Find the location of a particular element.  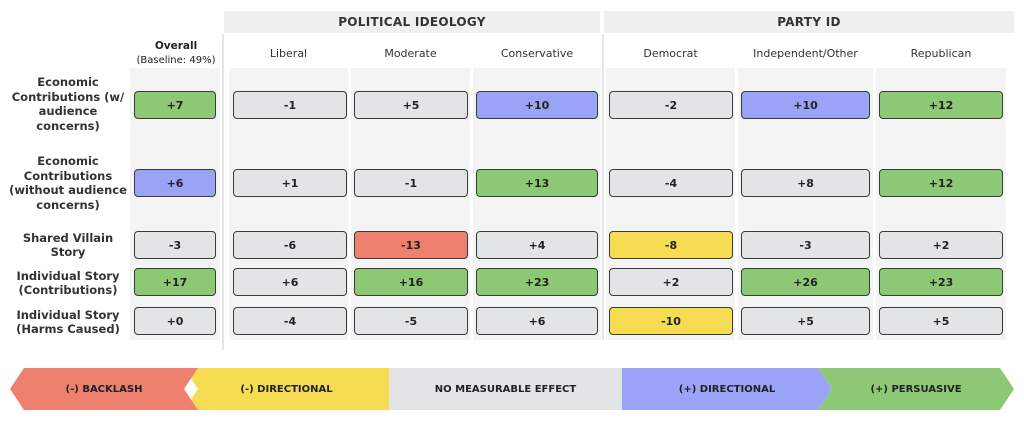

cell-econ-with-concerns-independent: +10 is located at coordinates (805, 105).